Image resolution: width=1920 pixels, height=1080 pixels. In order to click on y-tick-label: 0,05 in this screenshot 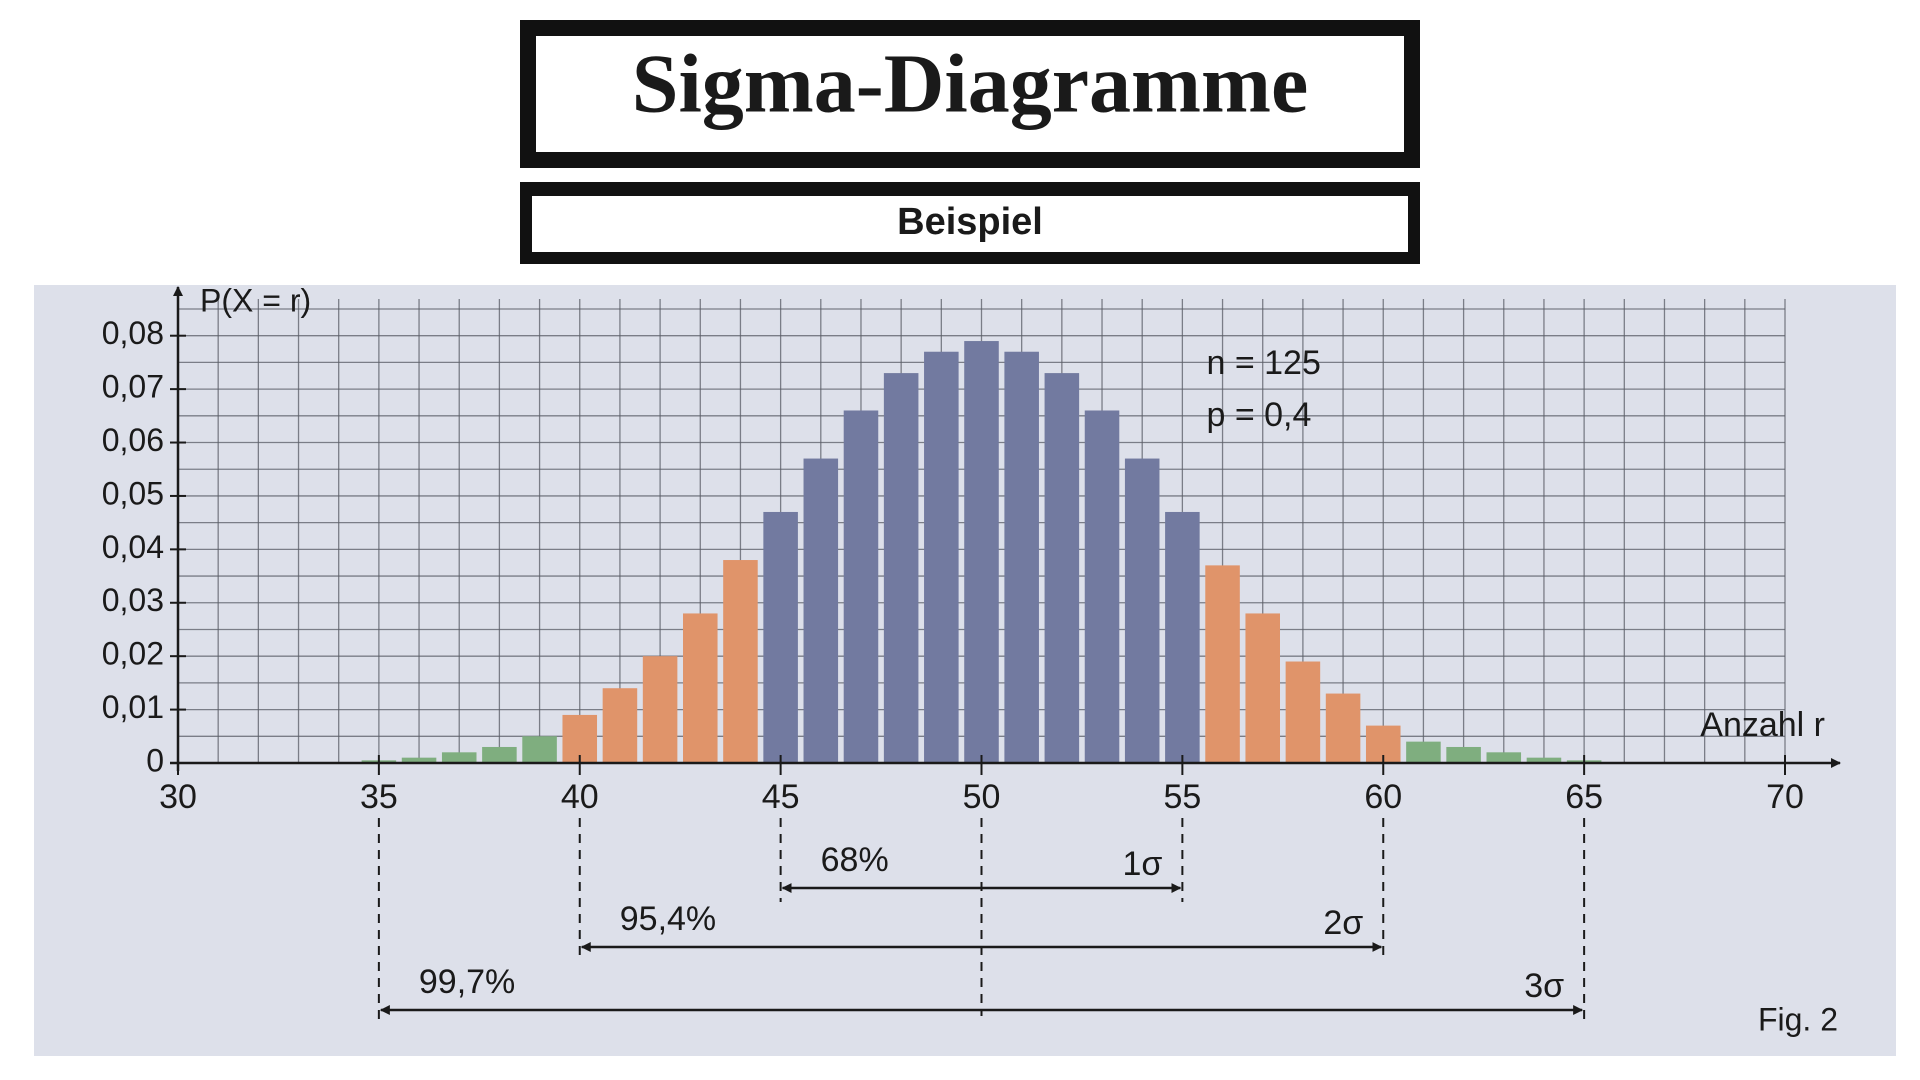, I will do `click(133, 493)`.